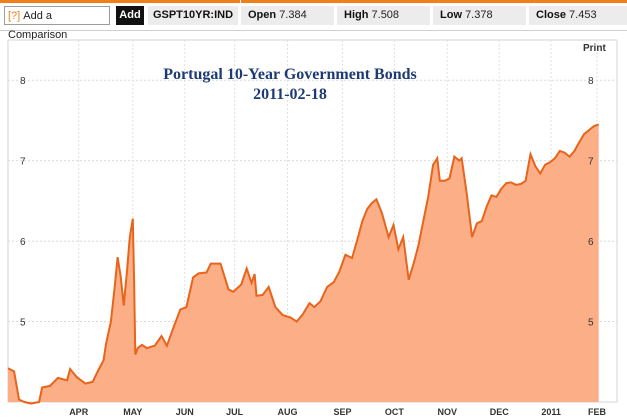 The image size is (627, 420). Describe the element at coordinates (120, 1) in the screenshot. I see `toolbar-accent-bar` at that location.